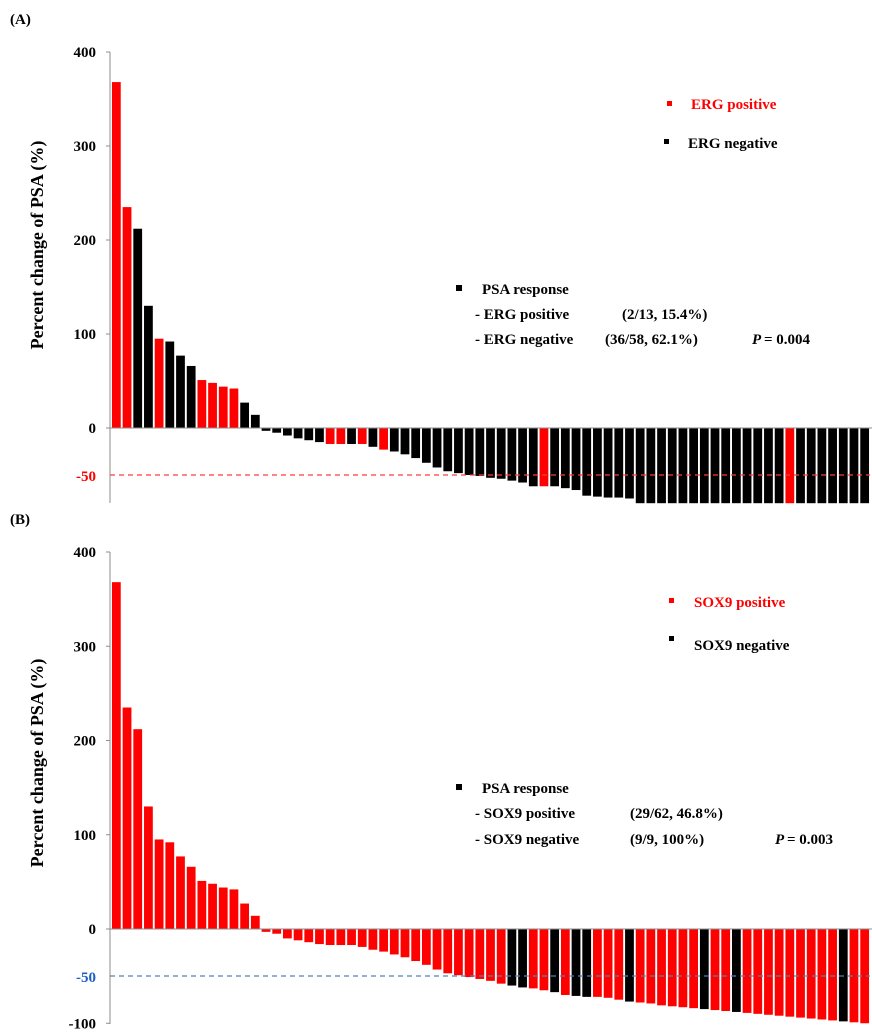 Image resolution: width=872 pixels, height=1032 pixels. I want to click on panel-b-cutoff-label: -50, so click(86, 978).